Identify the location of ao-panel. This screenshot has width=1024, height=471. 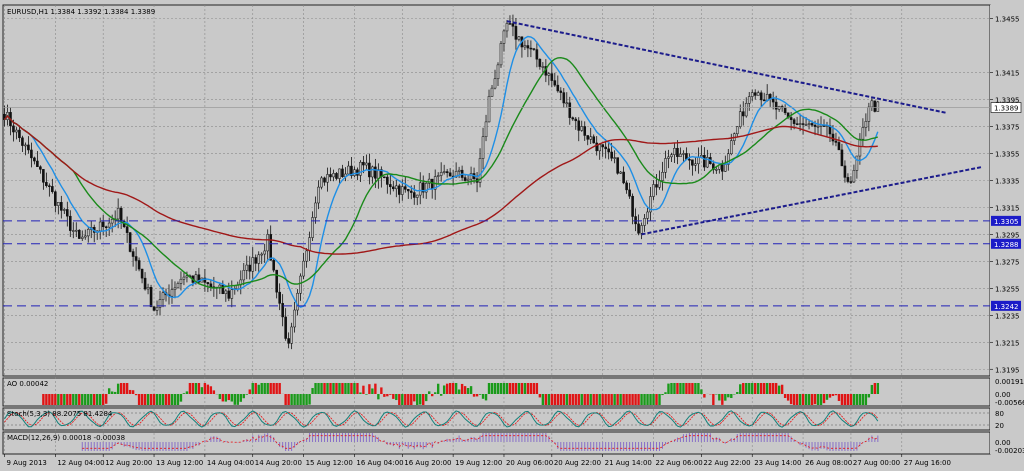
(496, 392).